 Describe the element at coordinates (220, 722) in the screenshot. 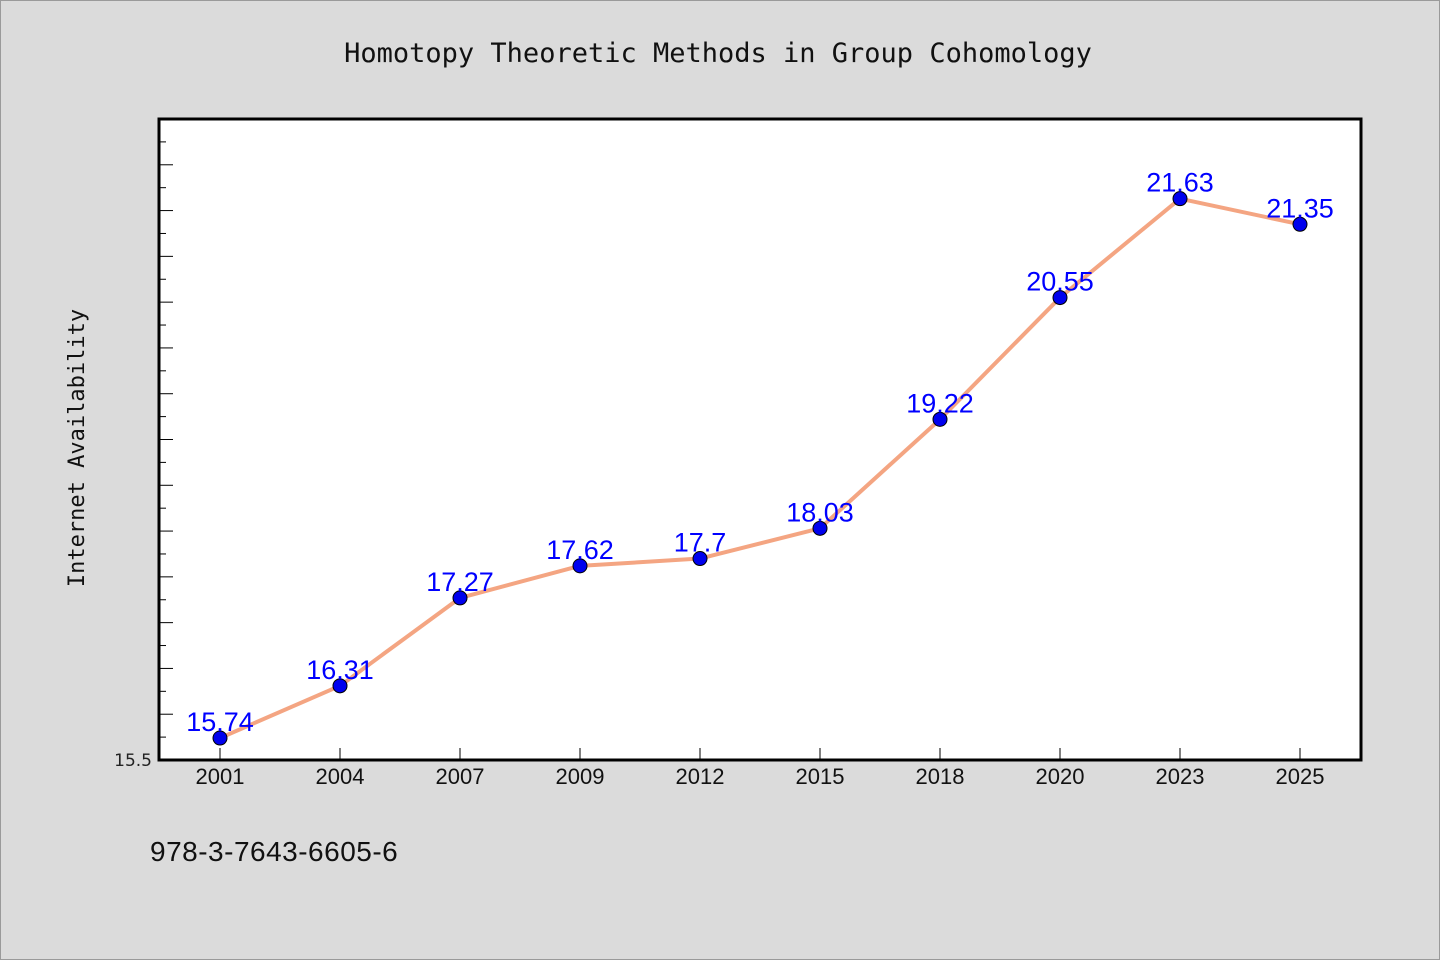

I see `data-label: 15.74` at that location.